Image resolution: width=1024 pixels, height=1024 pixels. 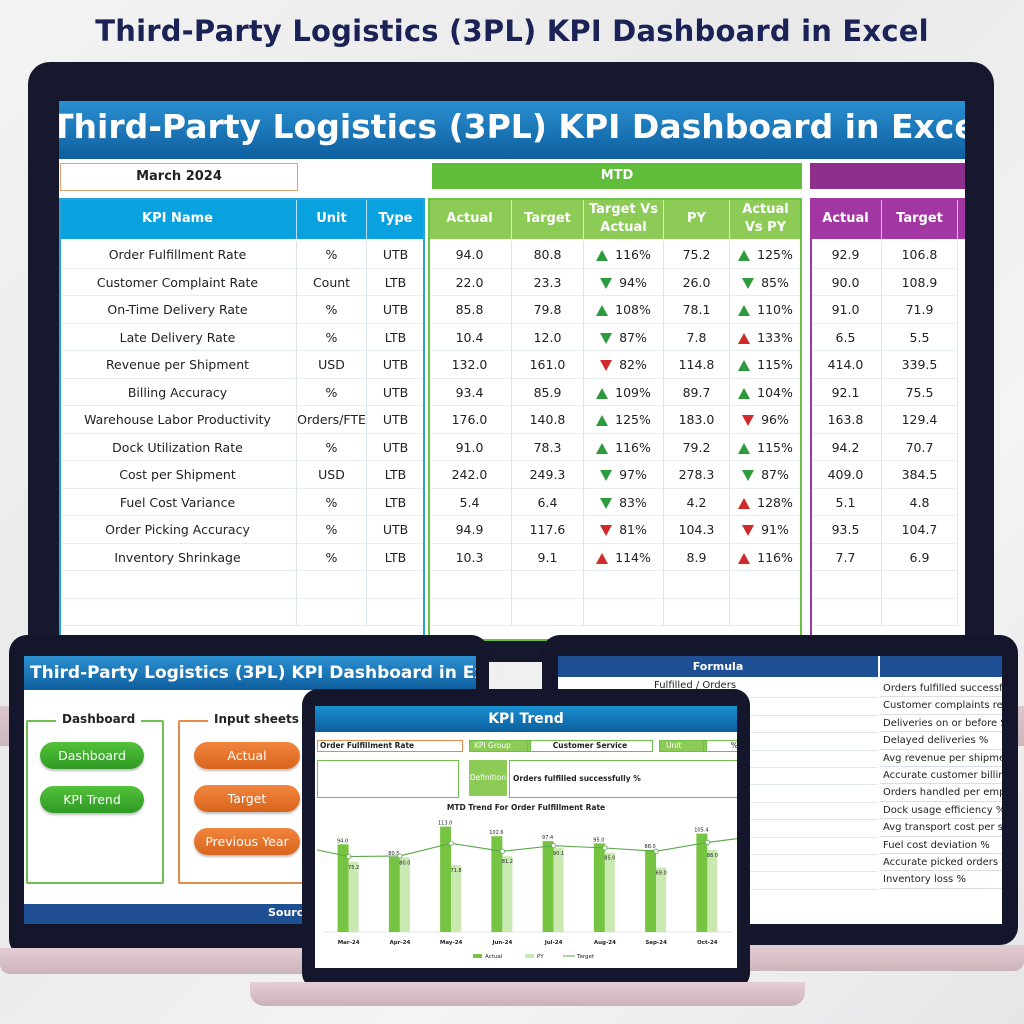 What do you see at coordinates (846, 282) in the screenshot?
I see `cell-ytd-actual: 90.0` at bounding box center [846, 282].